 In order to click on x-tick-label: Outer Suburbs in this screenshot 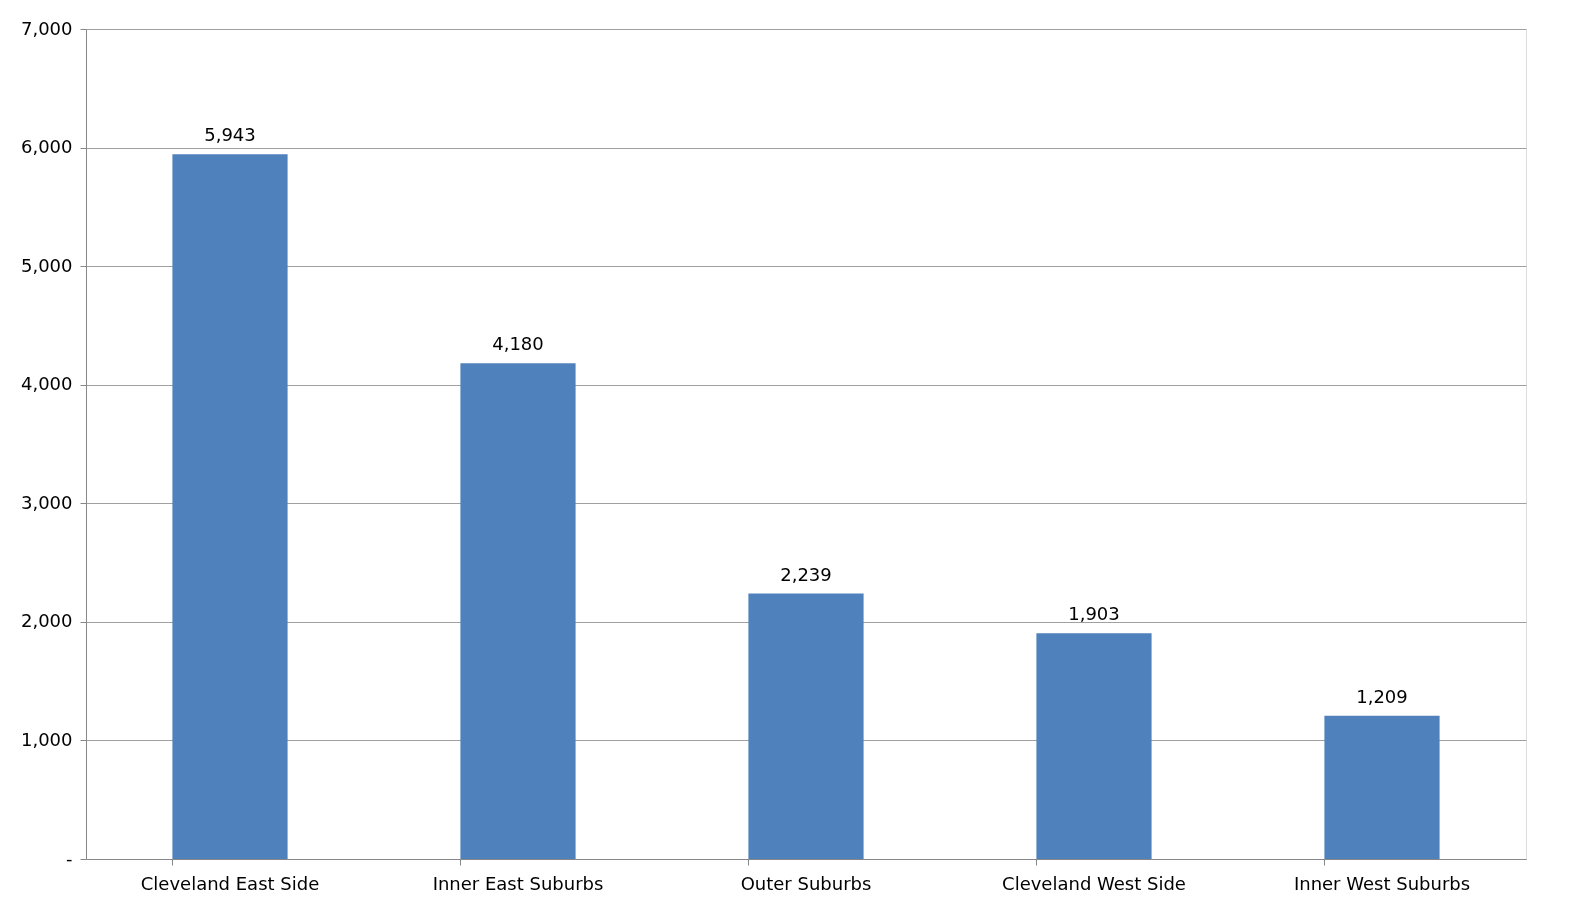, I will do `click(806, 883)`.